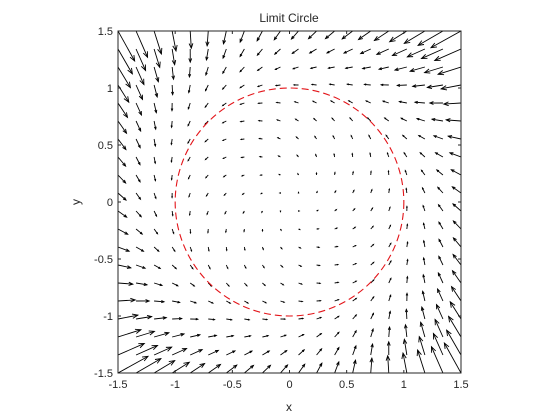  Describe the element at coordinates (289, 18) in the screenshot. I see `chart-title: Limit Circle` at that location.